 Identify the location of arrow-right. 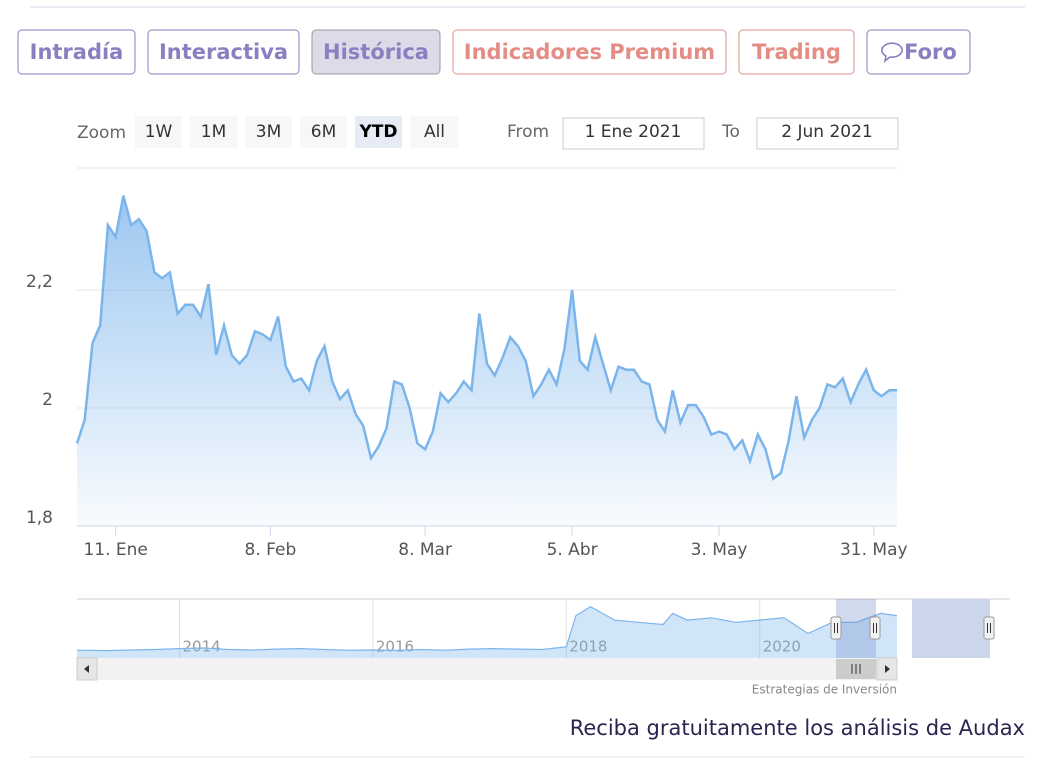
(887, 669).